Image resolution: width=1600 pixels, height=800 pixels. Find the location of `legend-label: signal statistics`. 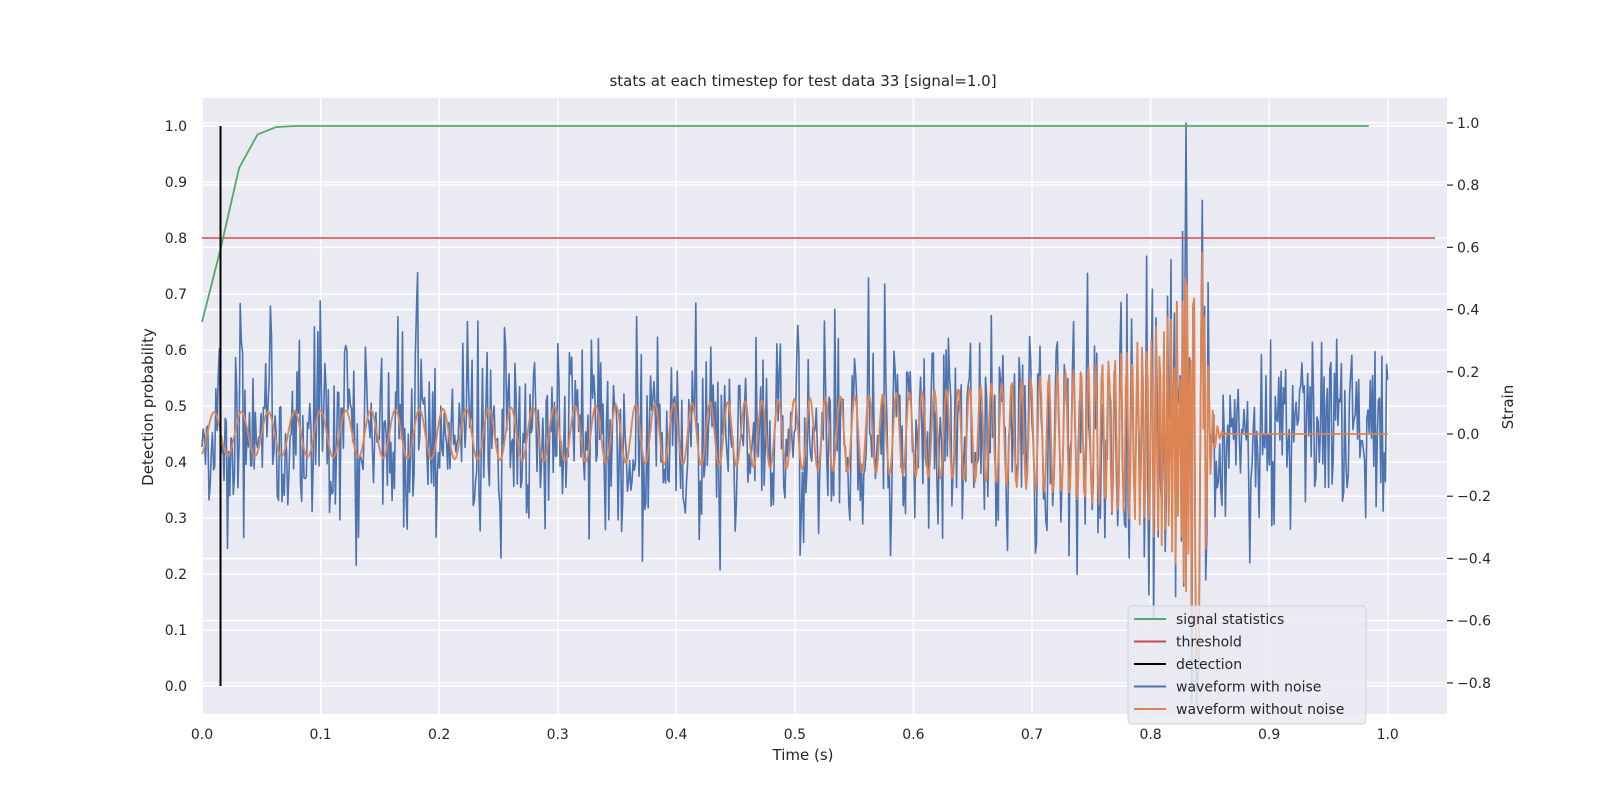

legend-label: signal statistics is located at coordinates (1230, 620).